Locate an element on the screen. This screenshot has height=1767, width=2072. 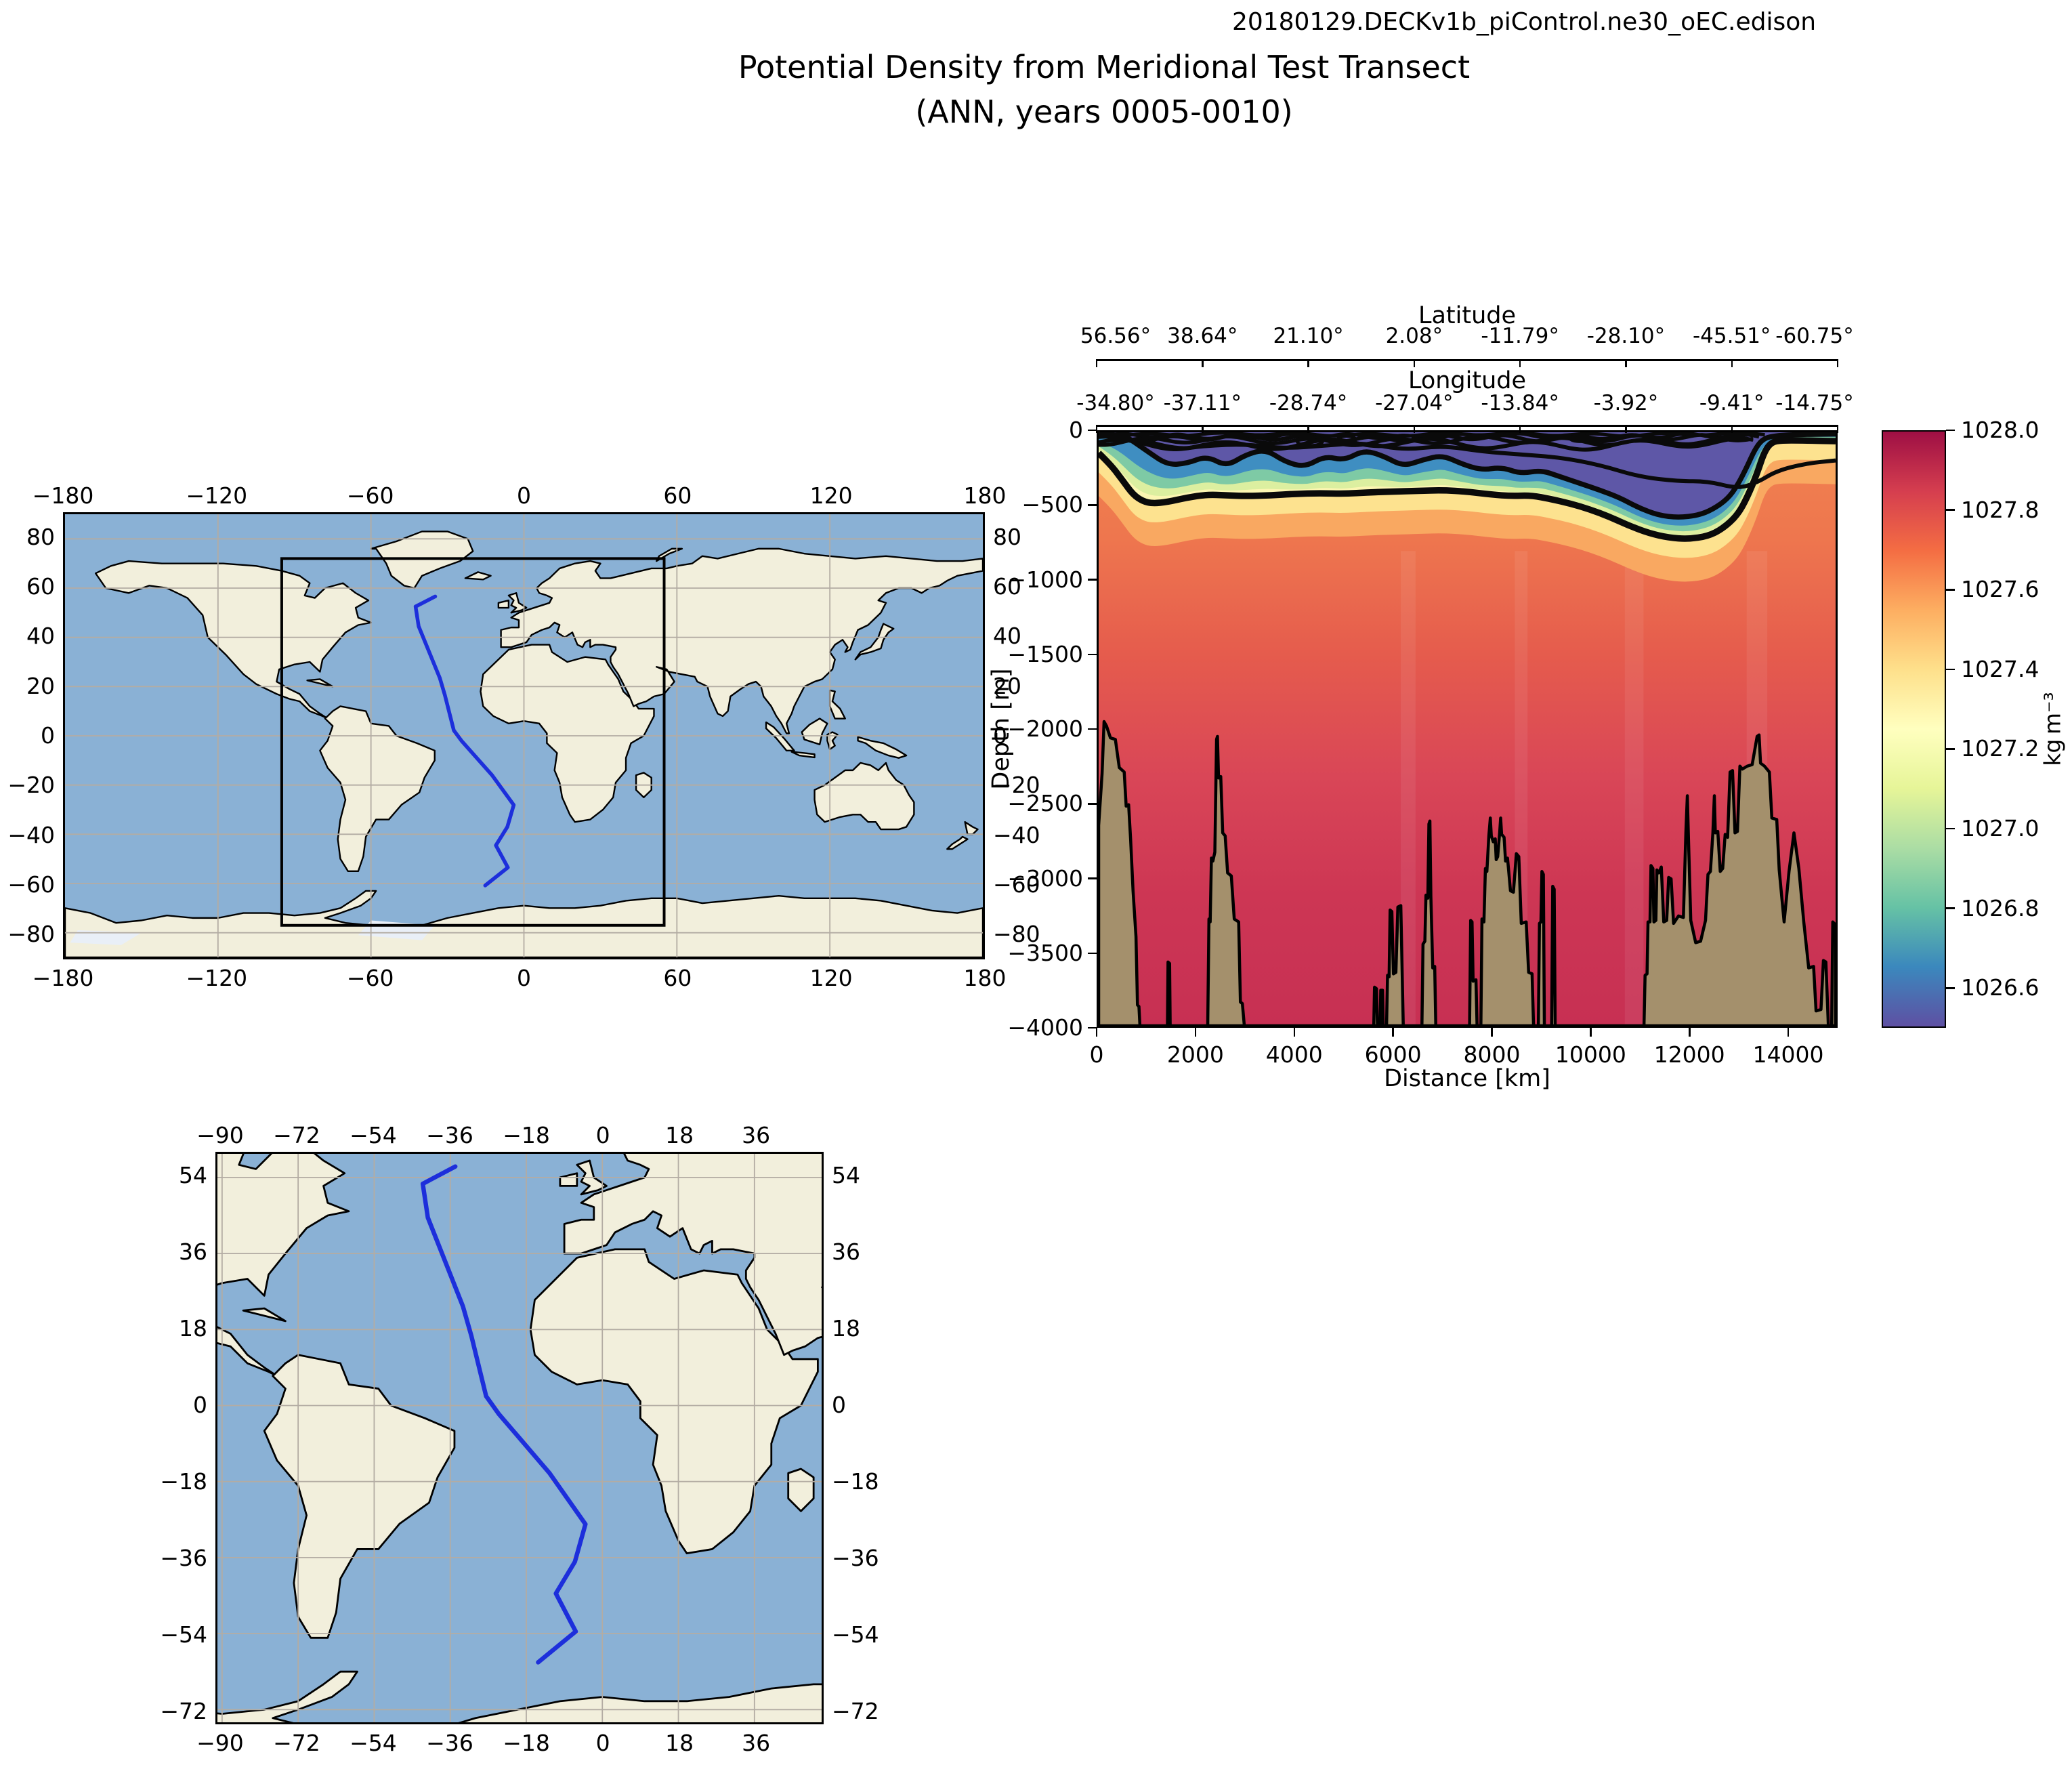
world-map-panel-left-tick-label: 20 is located at coordinates (40, 685).